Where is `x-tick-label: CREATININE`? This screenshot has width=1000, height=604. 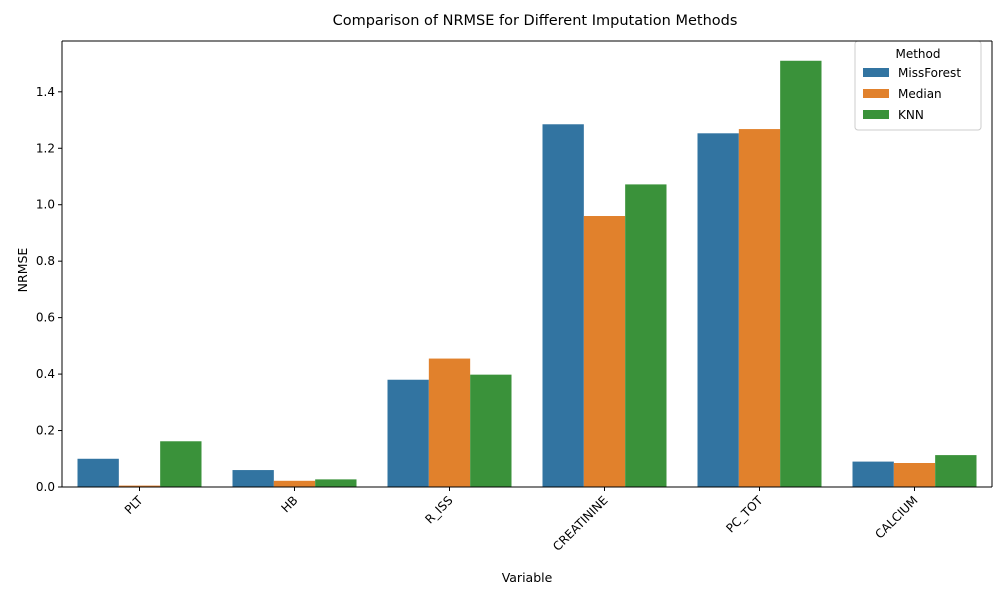 x-tick-label: CREATININE is located at coordinates (580, 523).